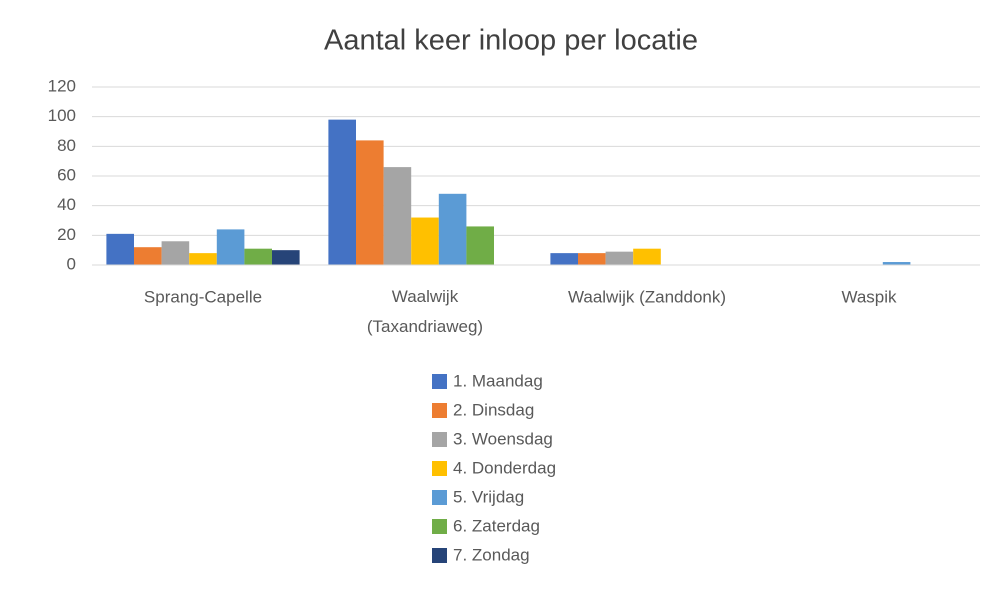 This screenshot has width=991, height=600. Describe the element at coordinates (491, 554) in the screenshot. I see `legend-label: 7. Zondag` at that location.